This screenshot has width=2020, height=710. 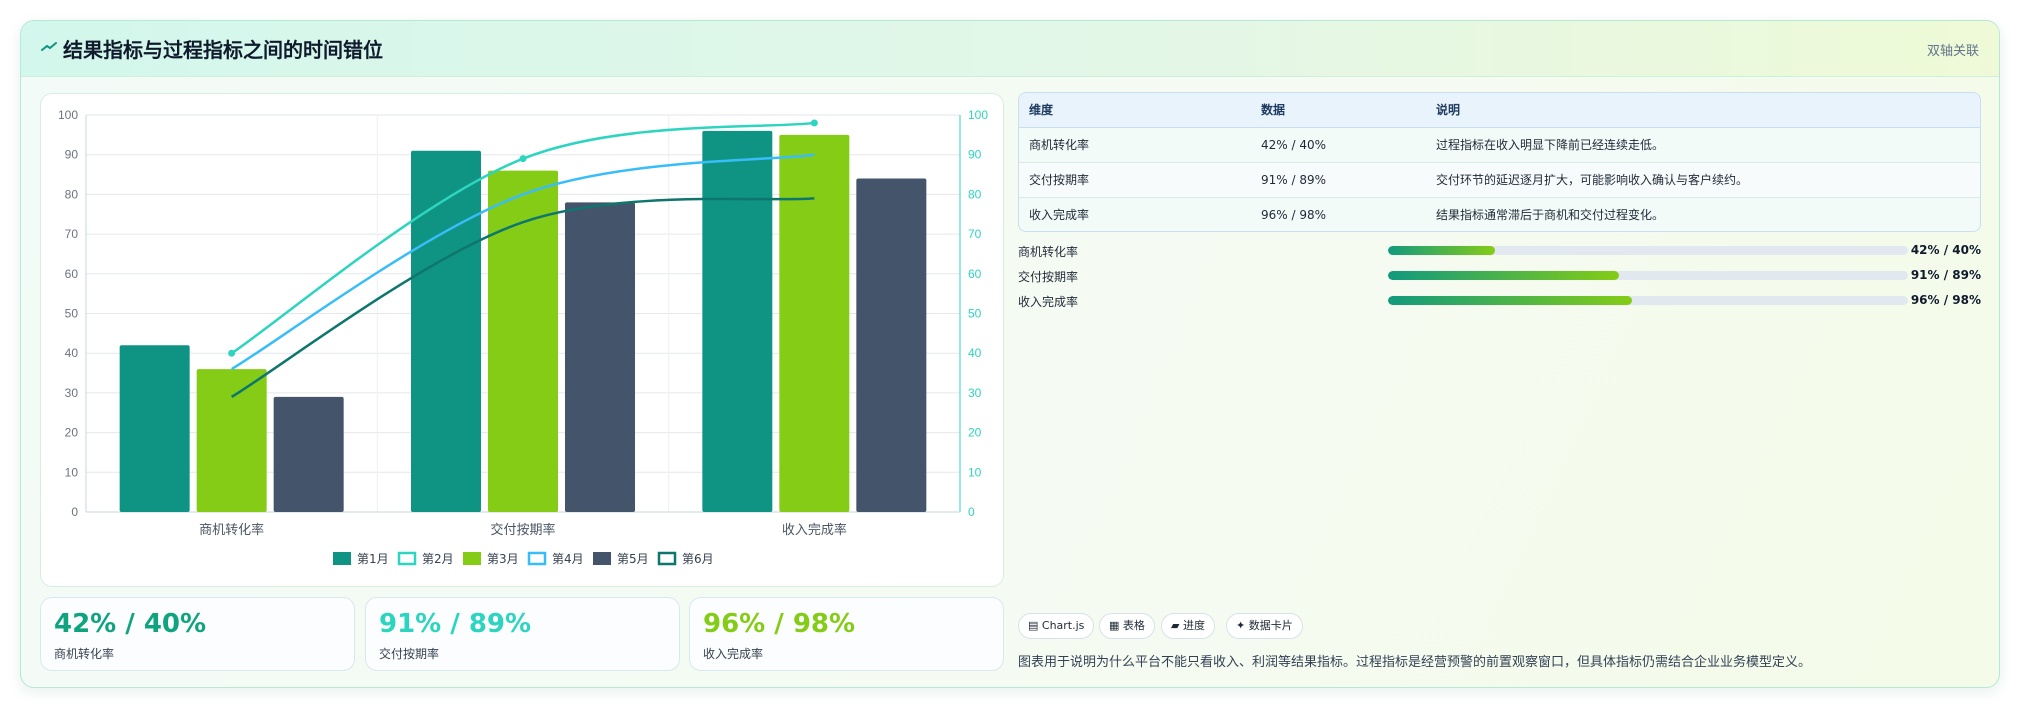 I want to click on series-line, so click(x=523, y=297).